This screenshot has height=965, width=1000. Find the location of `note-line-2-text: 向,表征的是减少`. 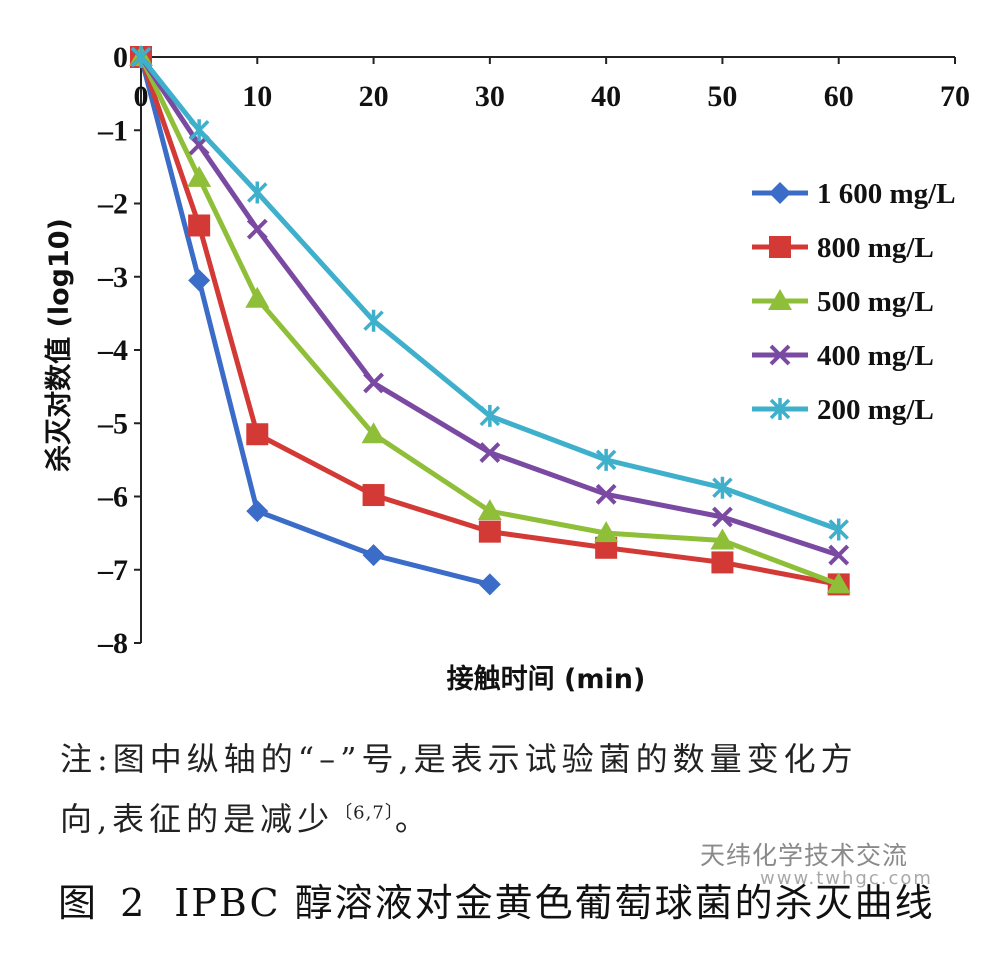

note-line-2-text: 向,表征的是减少 is located at coordinates (197, 819).